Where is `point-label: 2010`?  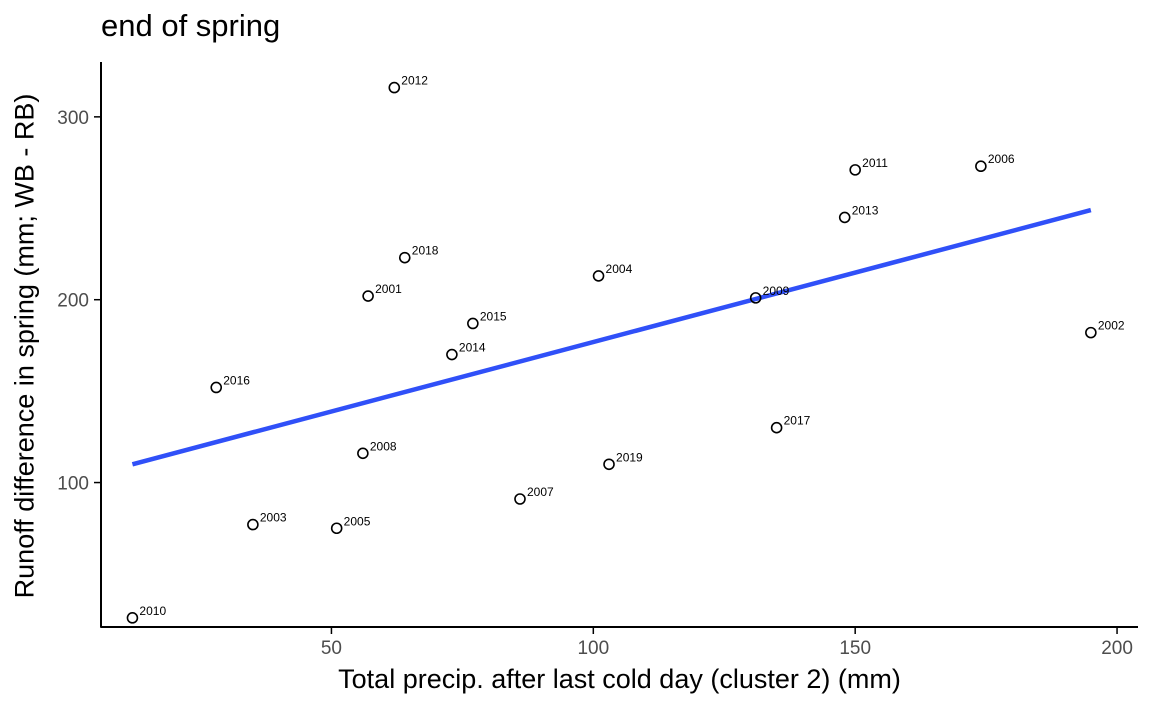 point-label: 2010 is located at coordinates (152, 611).